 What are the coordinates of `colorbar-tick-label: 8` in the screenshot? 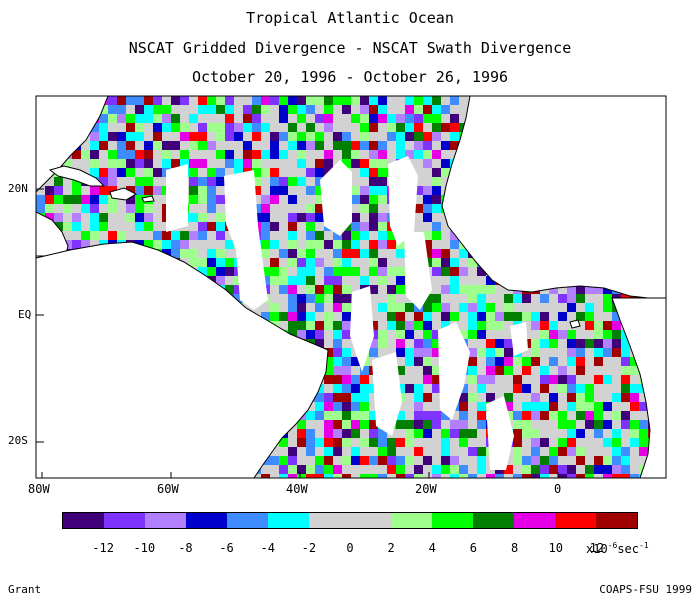 It's located at (514, 548).